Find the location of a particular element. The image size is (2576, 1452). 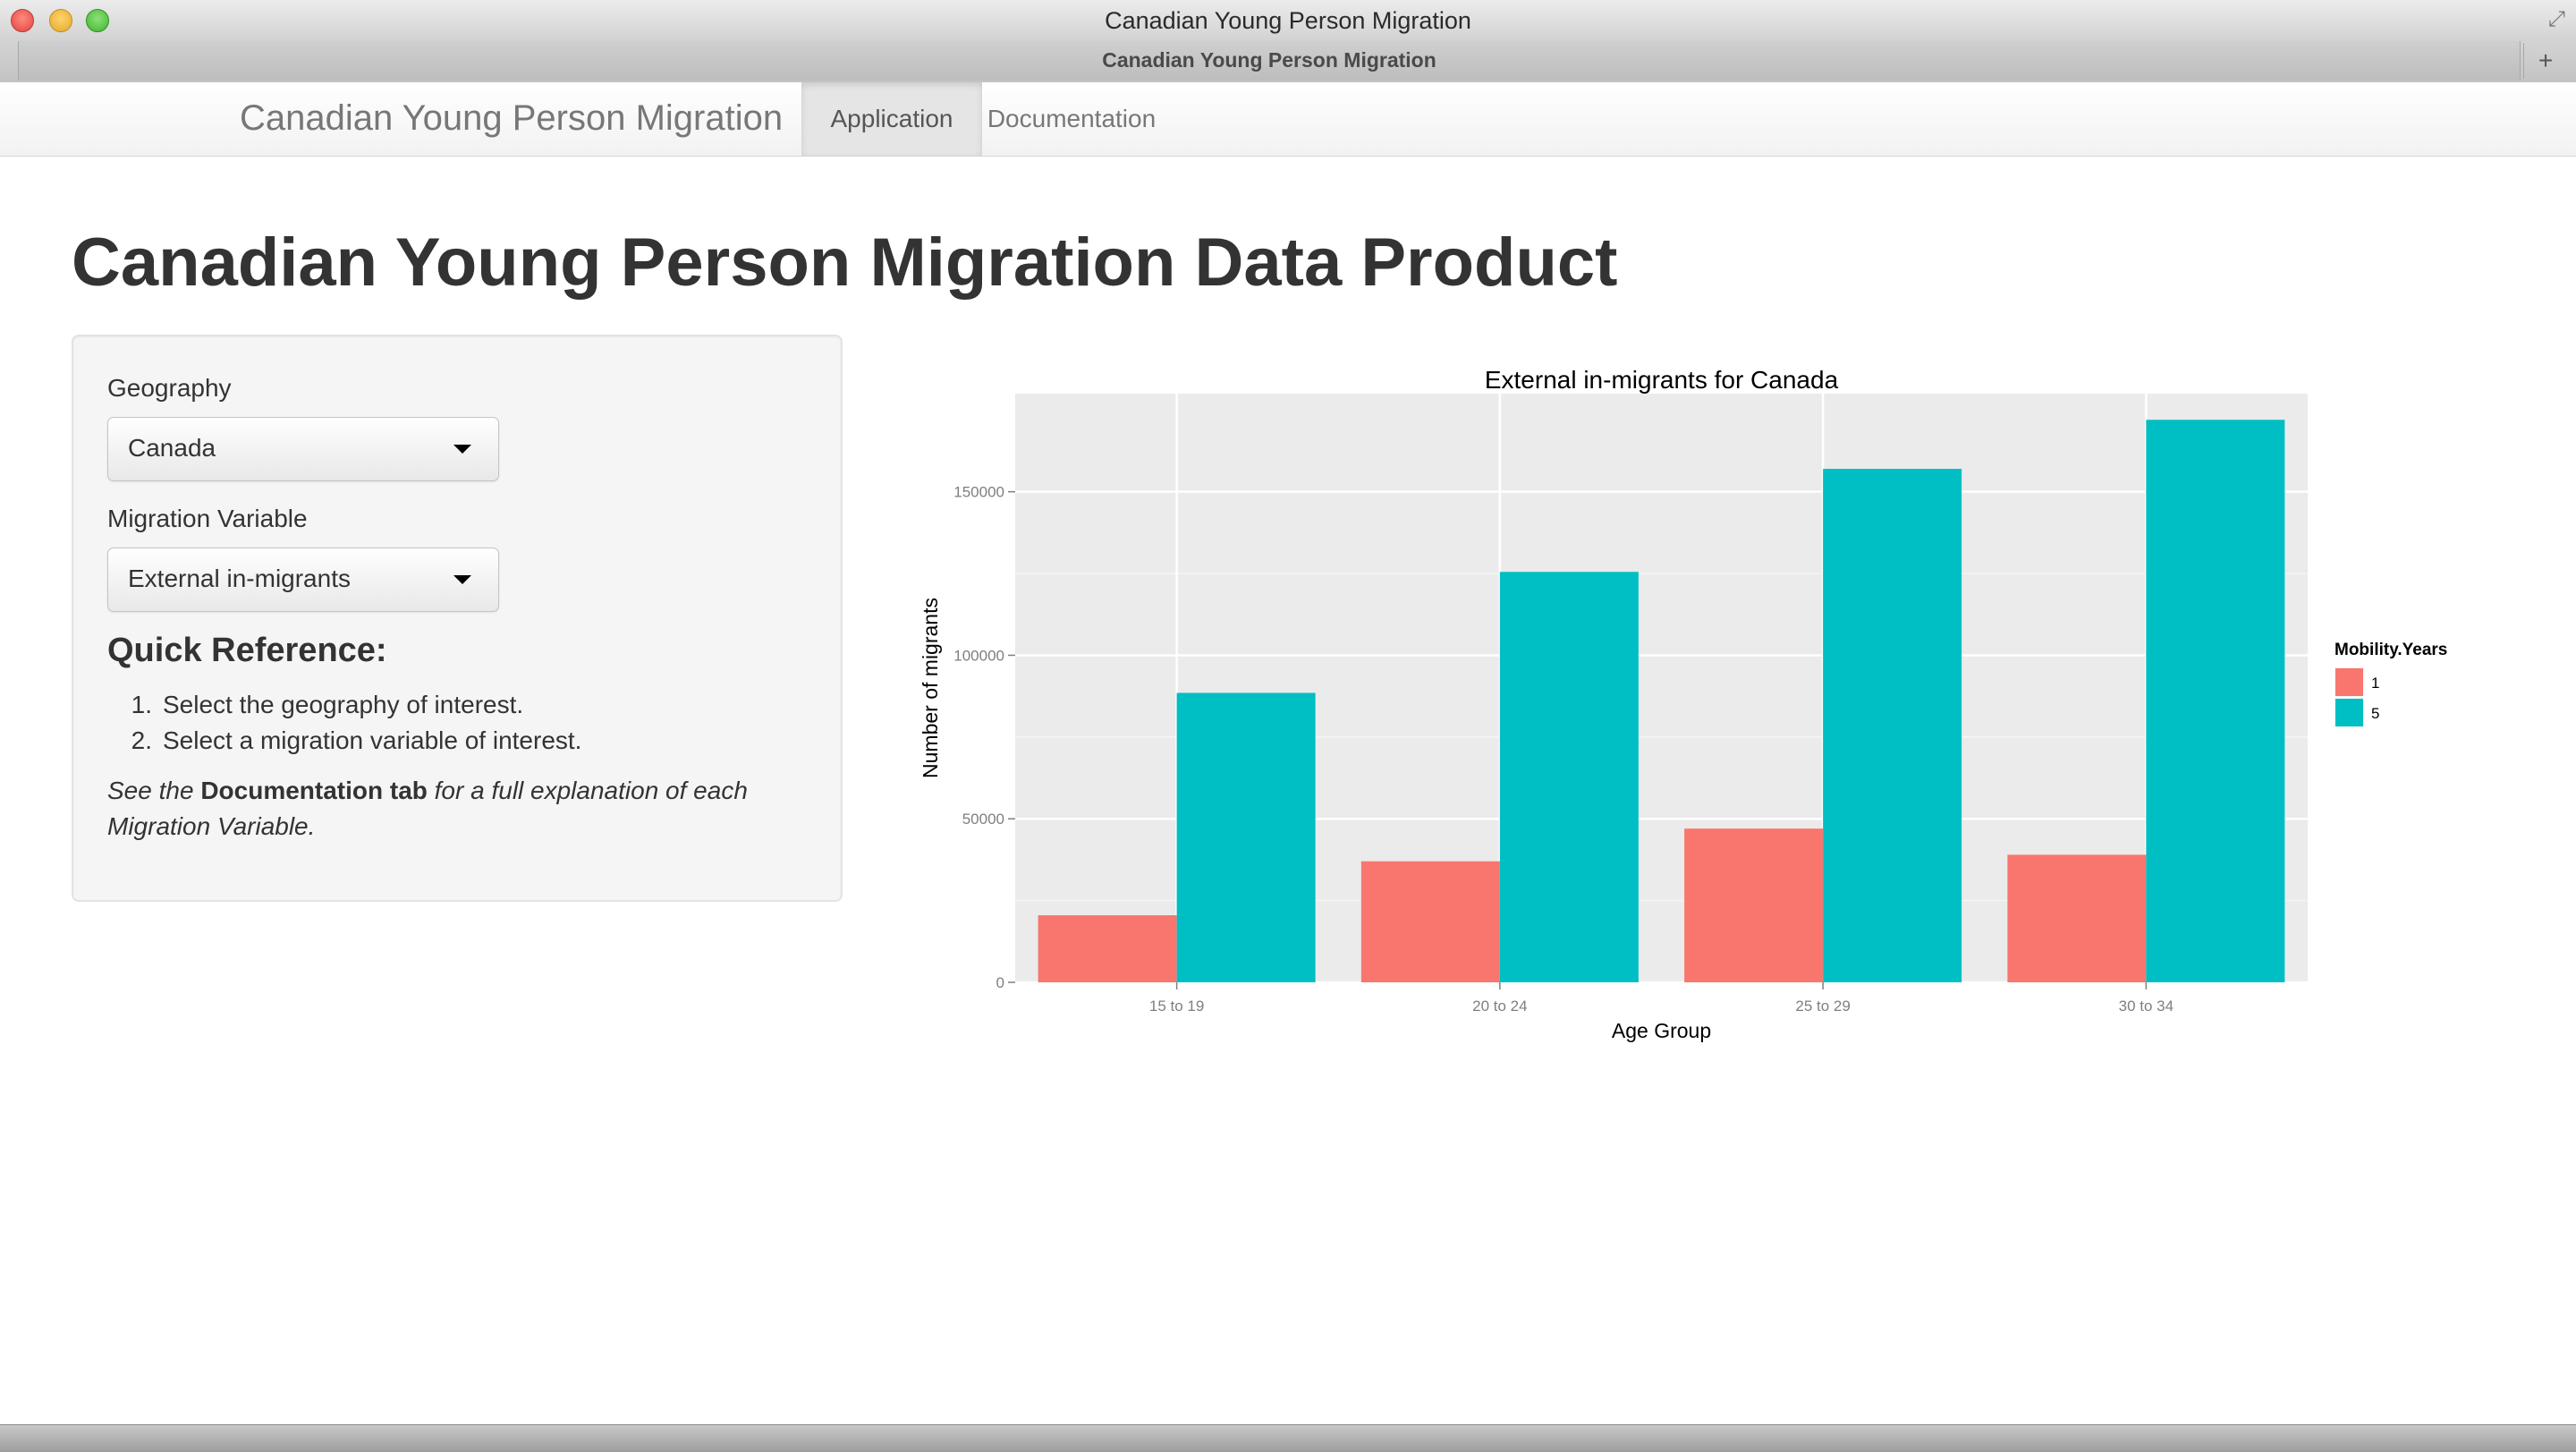

browser-tab-title: Canadian Young Person Migration is located at coordinates (1269, 60).